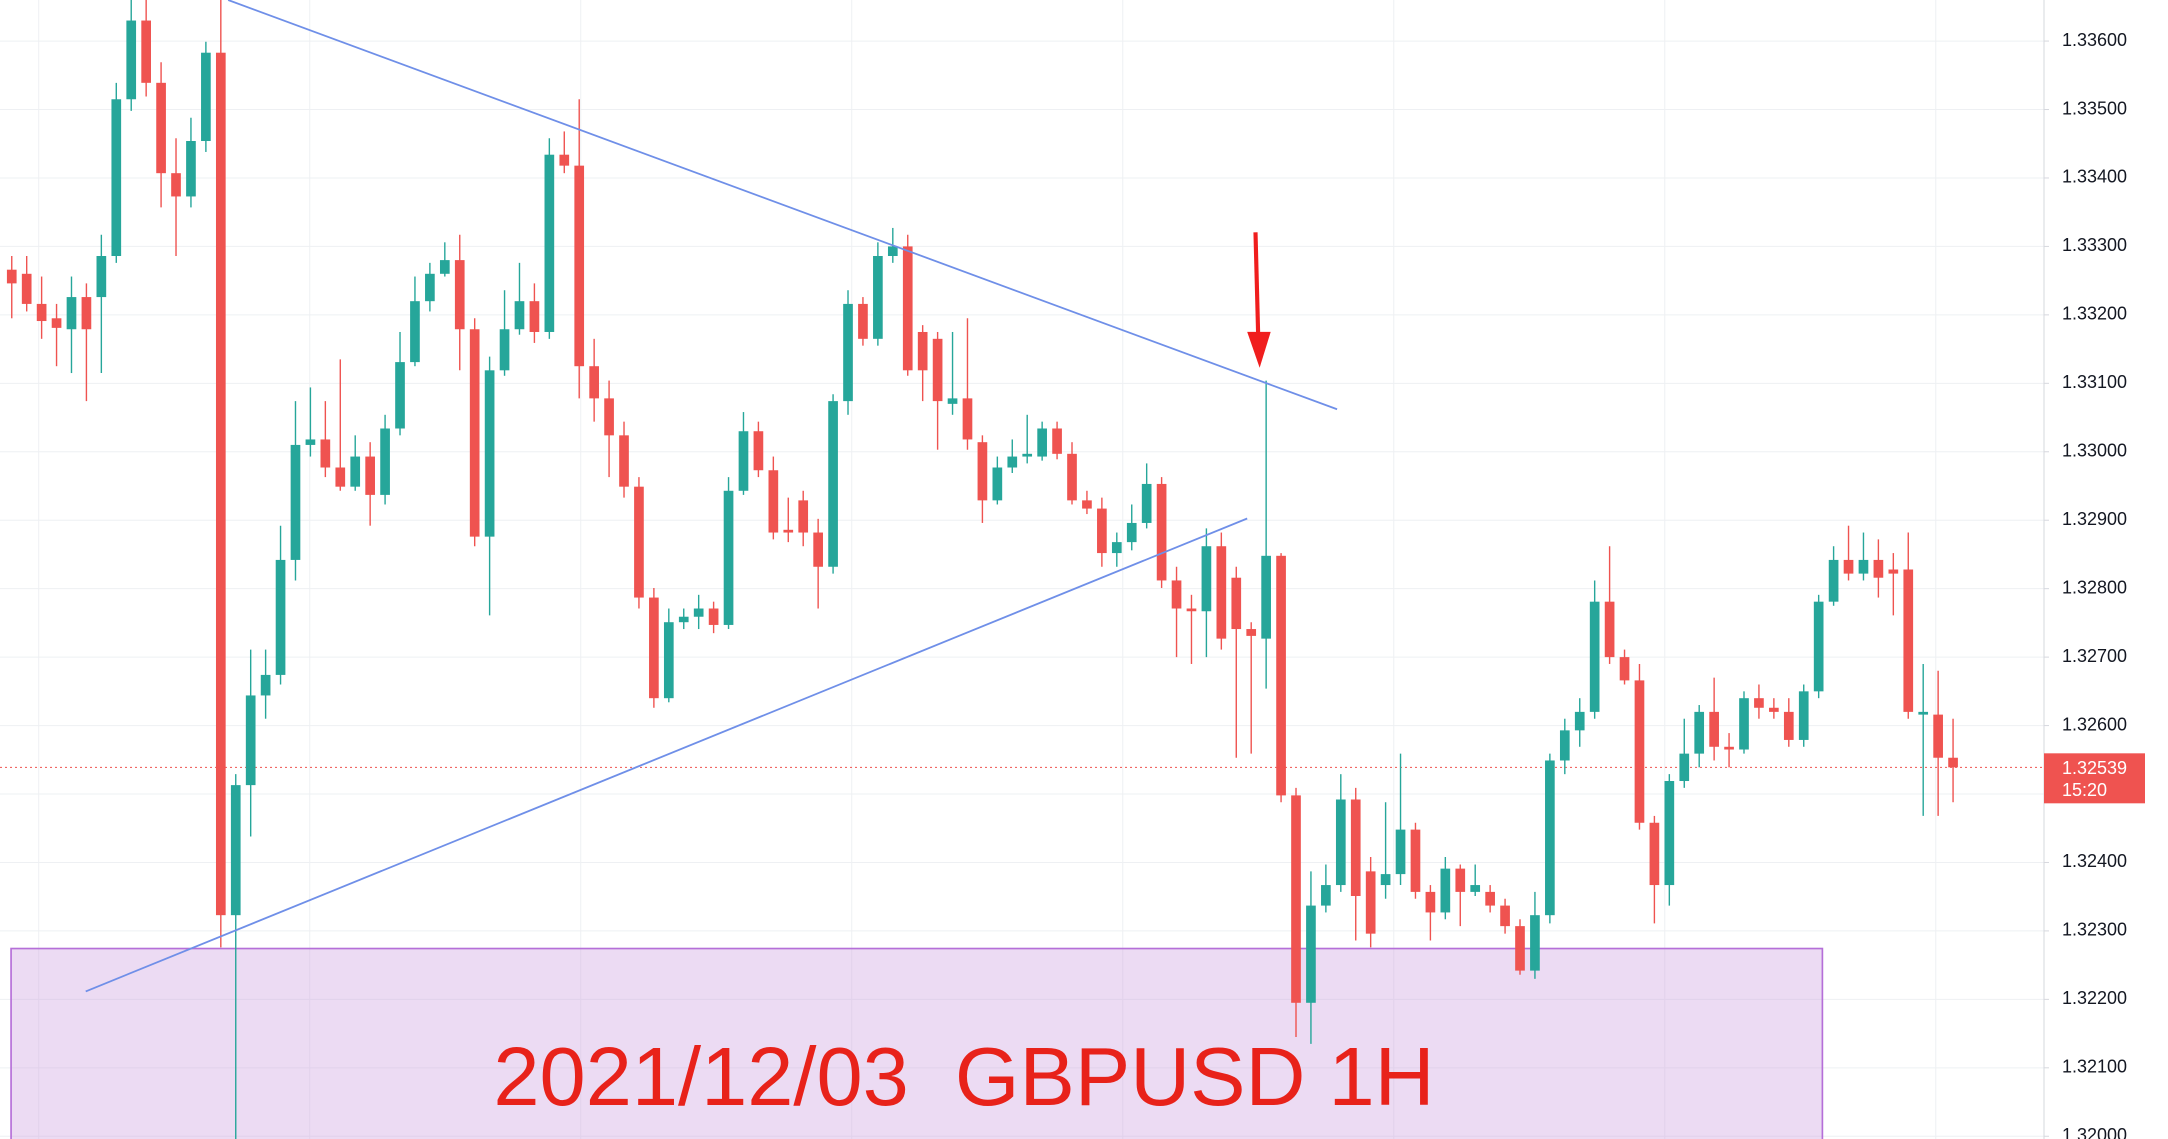 The height and width of the screenshot is (1139, 2168). I want to click on price-tag, so click(2094, 778).